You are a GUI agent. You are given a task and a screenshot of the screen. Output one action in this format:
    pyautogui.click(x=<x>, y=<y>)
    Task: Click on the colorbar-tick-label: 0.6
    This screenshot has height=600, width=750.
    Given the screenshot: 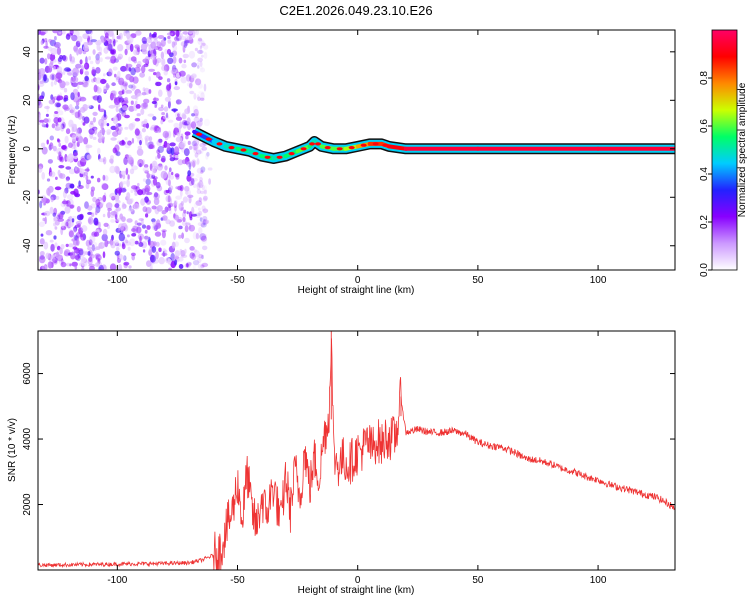 What is the action you would take?
    pyautogui.click(x=704, y=126)
    